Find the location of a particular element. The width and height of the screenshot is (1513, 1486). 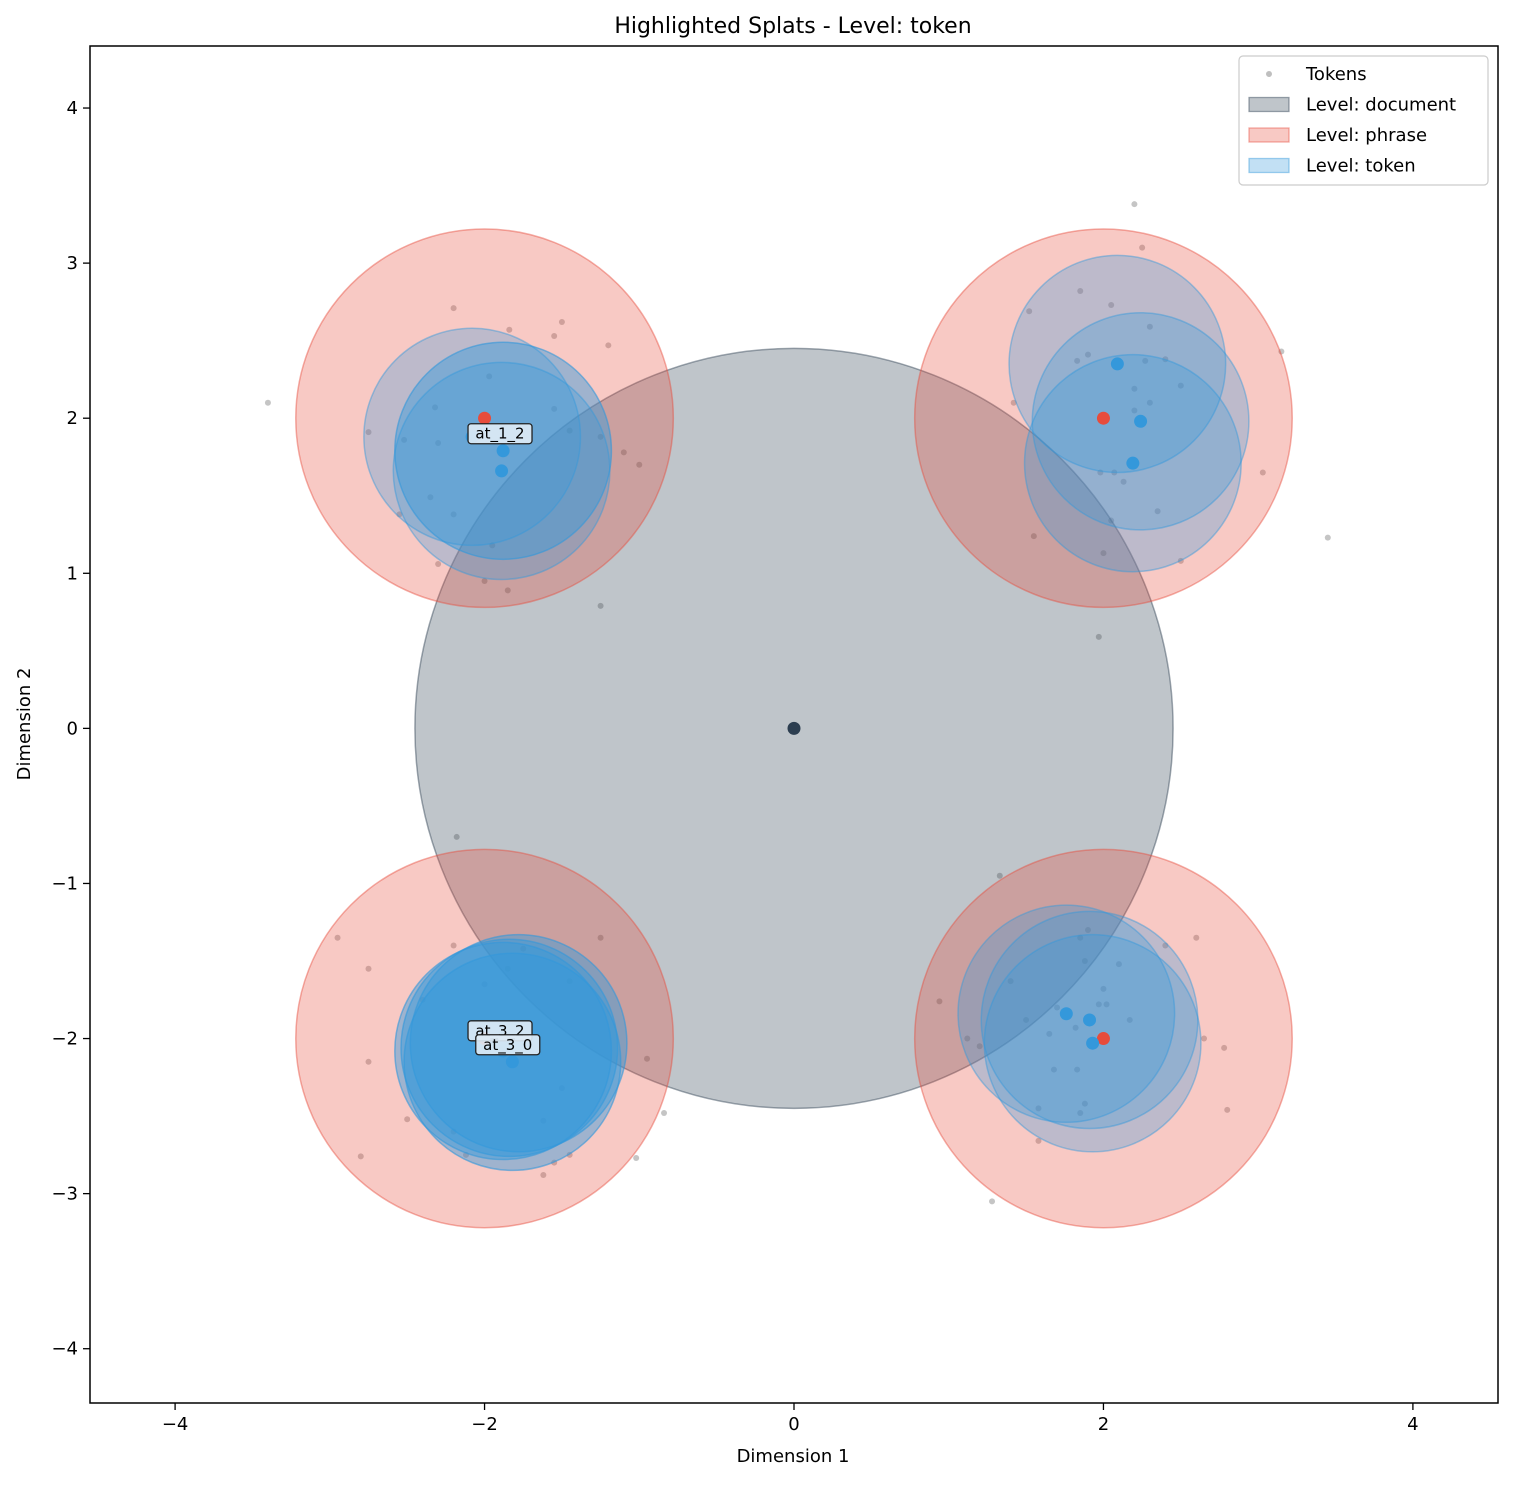

y-tick-label: 2 is located at coordinates (72, 418).